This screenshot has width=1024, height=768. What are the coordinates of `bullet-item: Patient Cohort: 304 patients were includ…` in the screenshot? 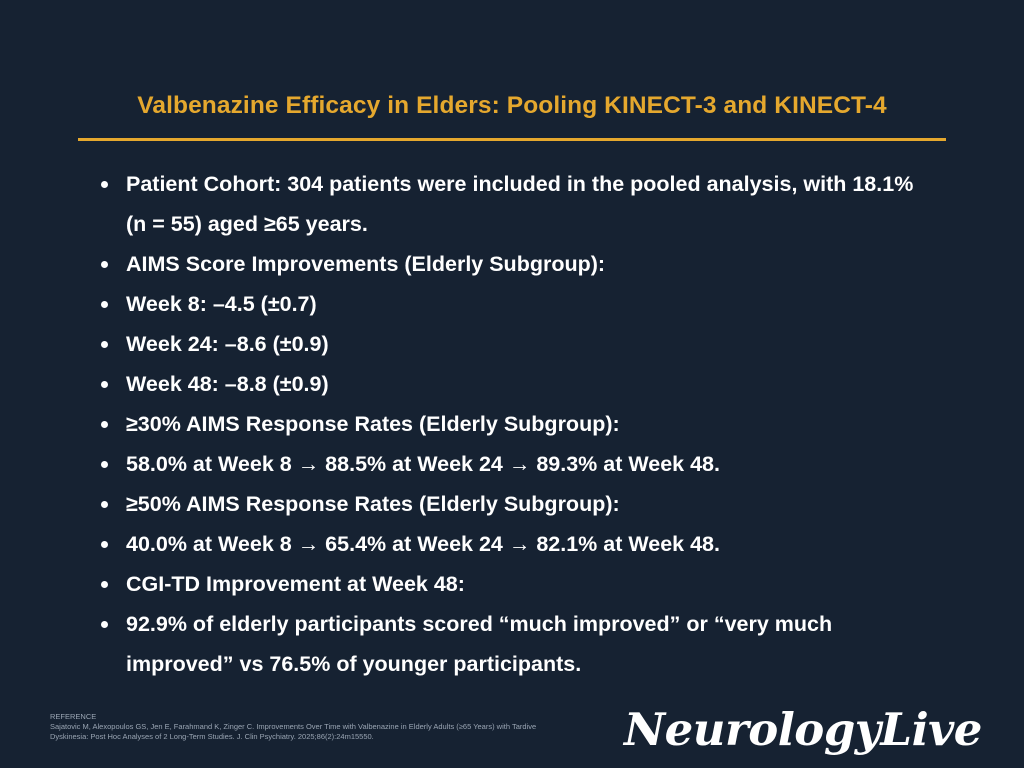 It's located at (512, 204).